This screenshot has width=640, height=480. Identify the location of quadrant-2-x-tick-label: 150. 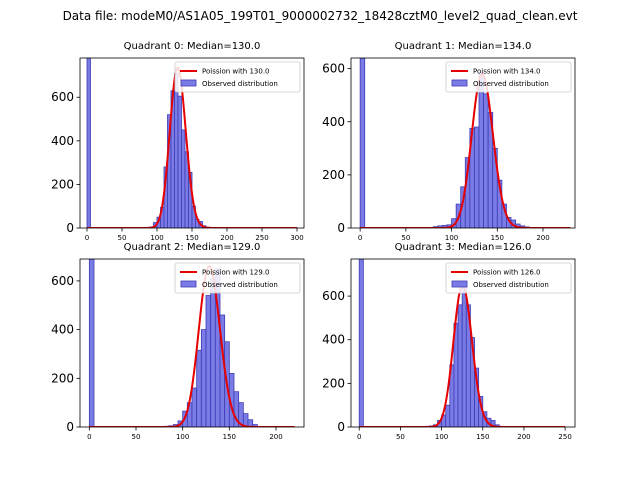
(229, 437).